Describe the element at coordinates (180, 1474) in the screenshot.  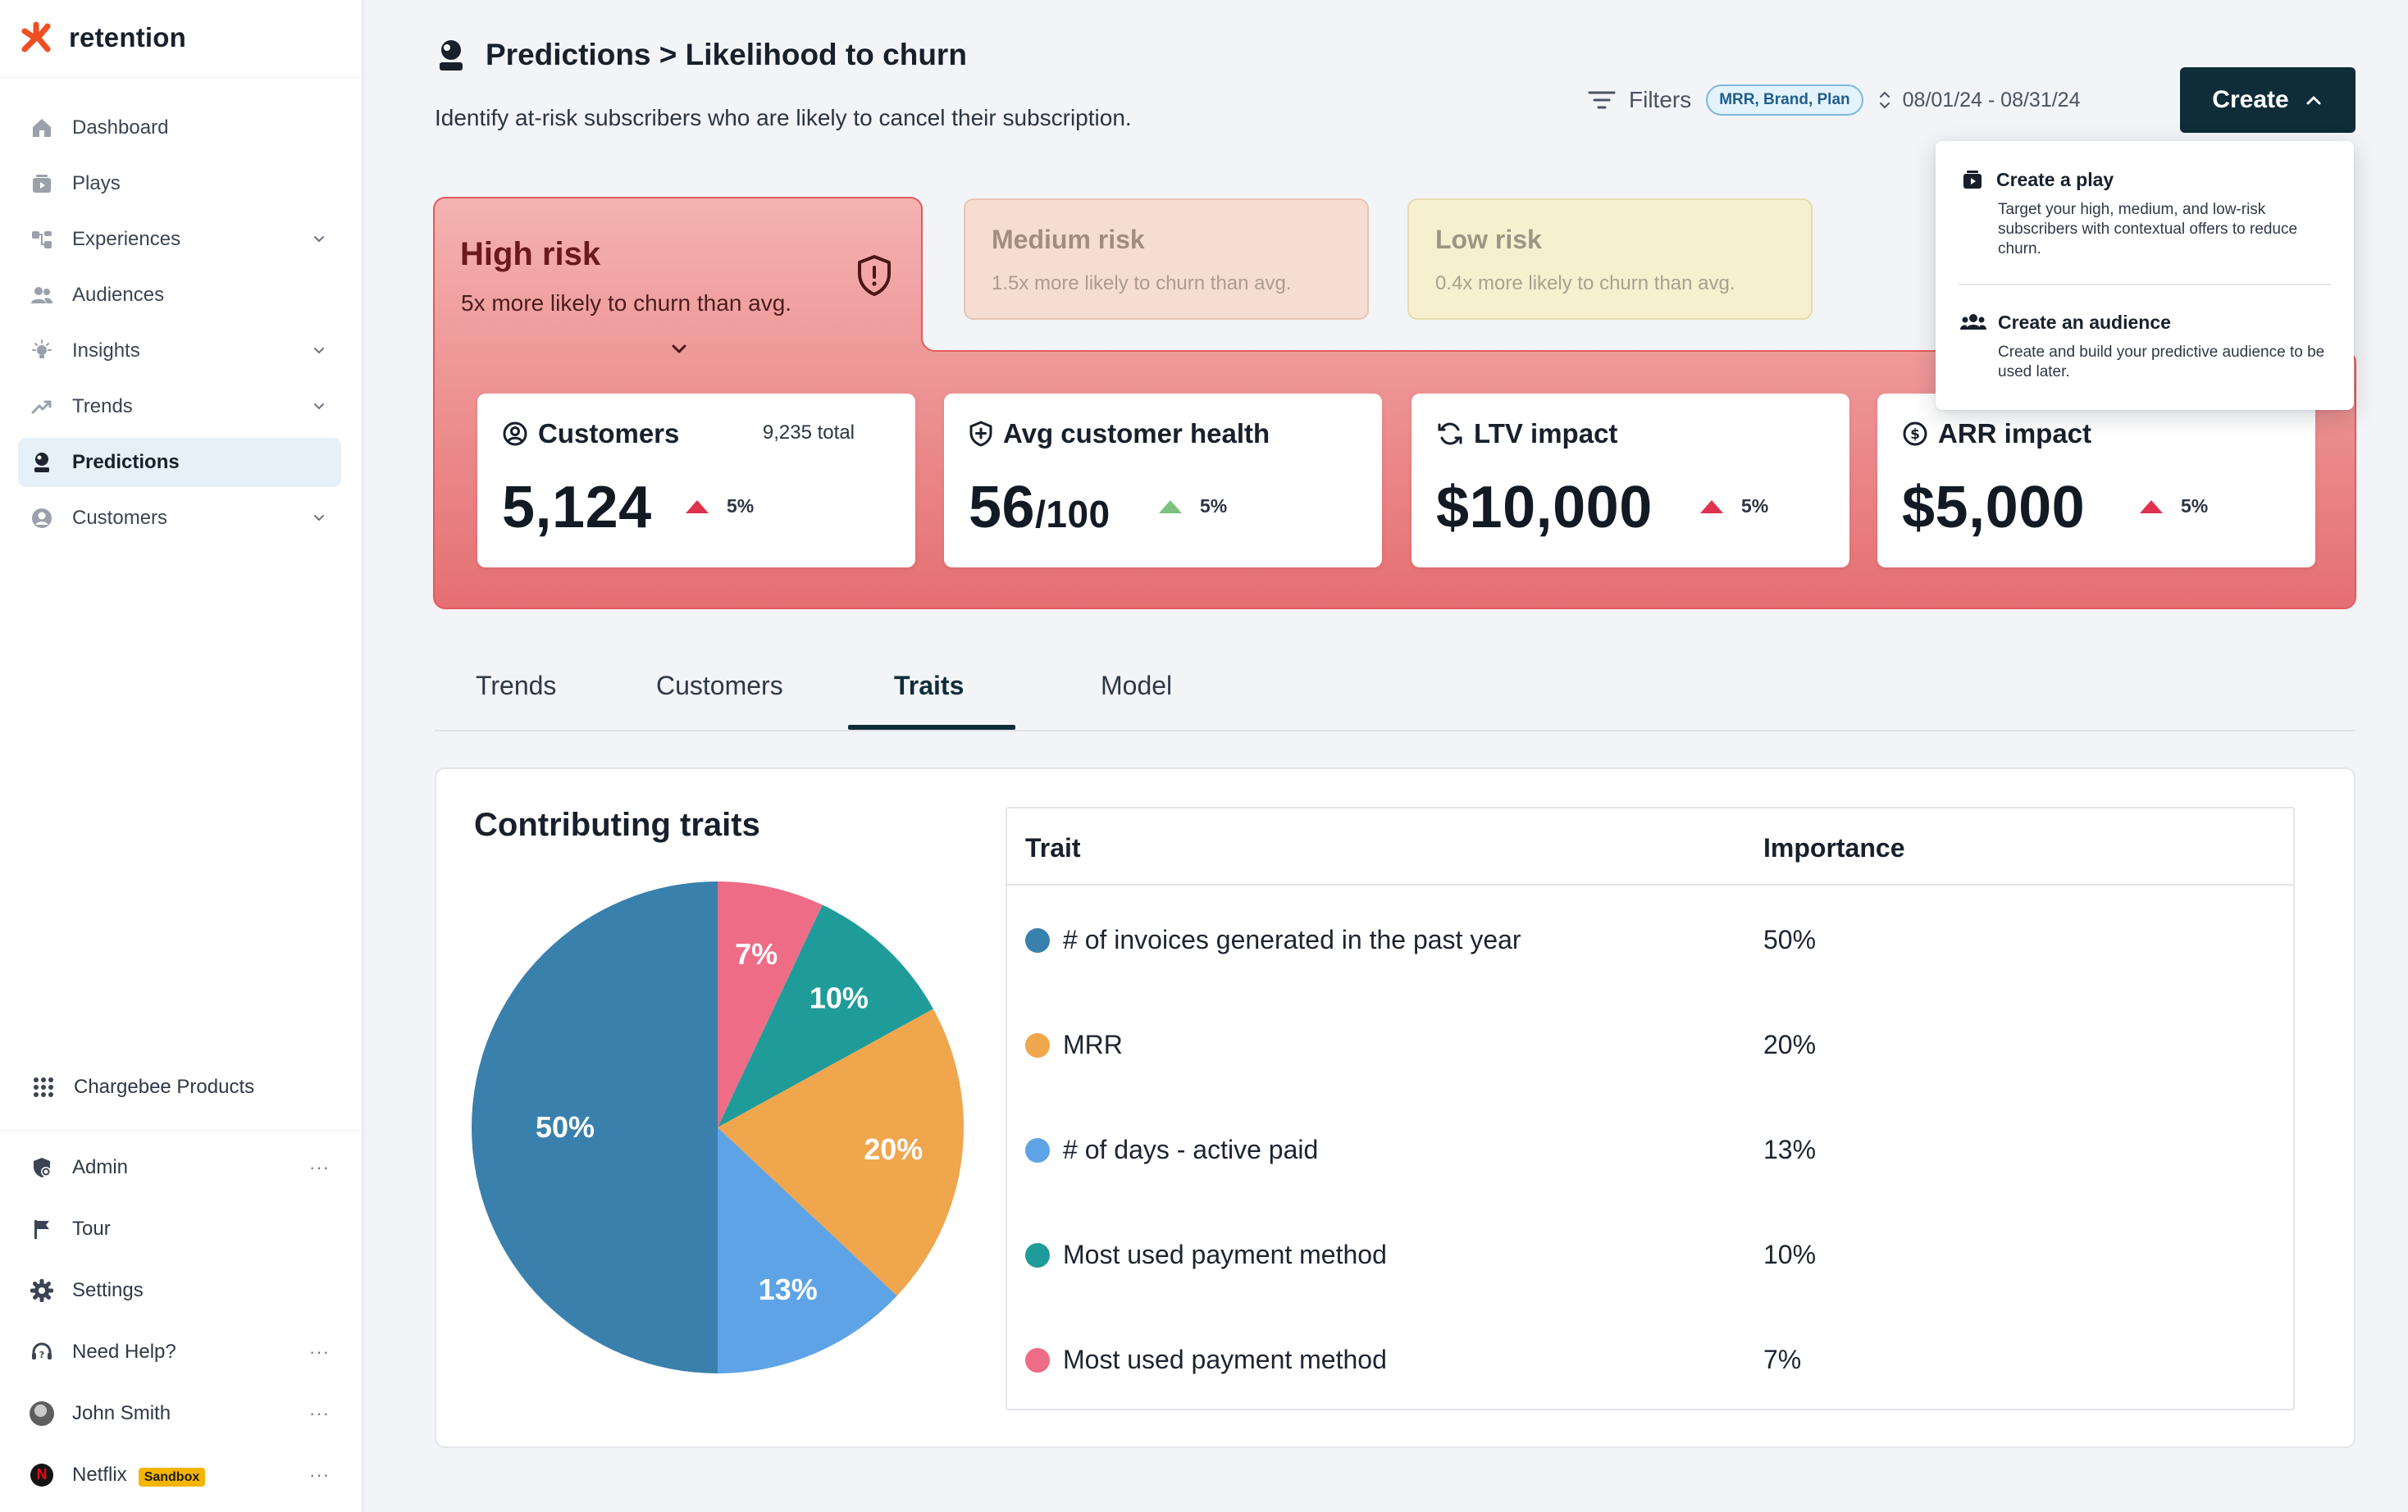
I see `sidebar-item-account: N Netflix Sandbox ···` at that location.